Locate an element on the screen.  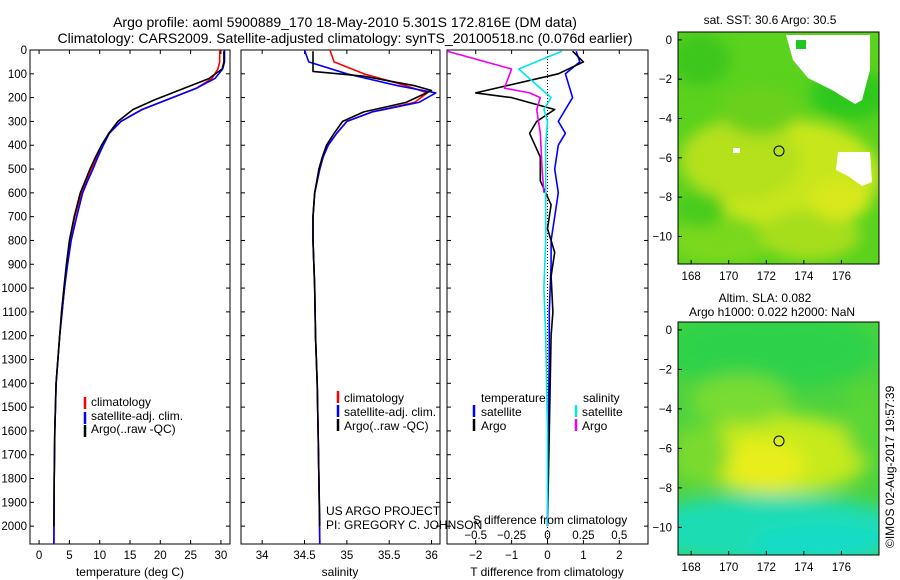
series-line-salinity-argo is located at coordinates (496, 121).